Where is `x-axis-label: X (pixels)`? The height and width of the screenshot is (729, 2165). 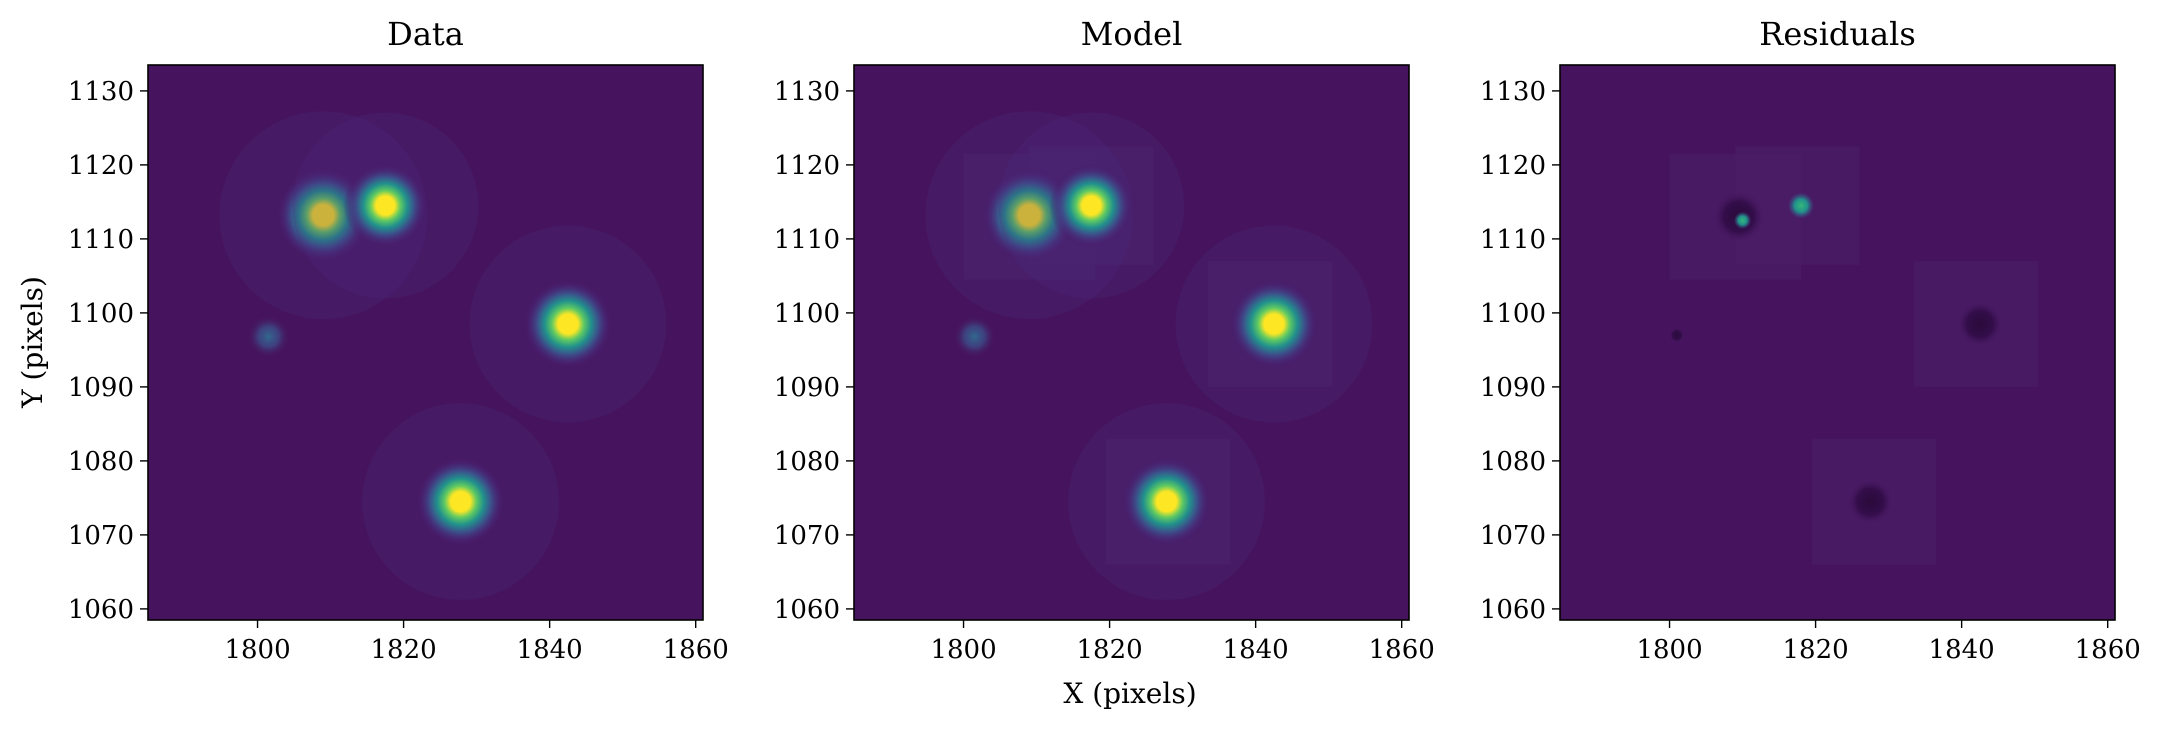
x-axis-label: X (pixels) is located at coordinates (1129, 693).